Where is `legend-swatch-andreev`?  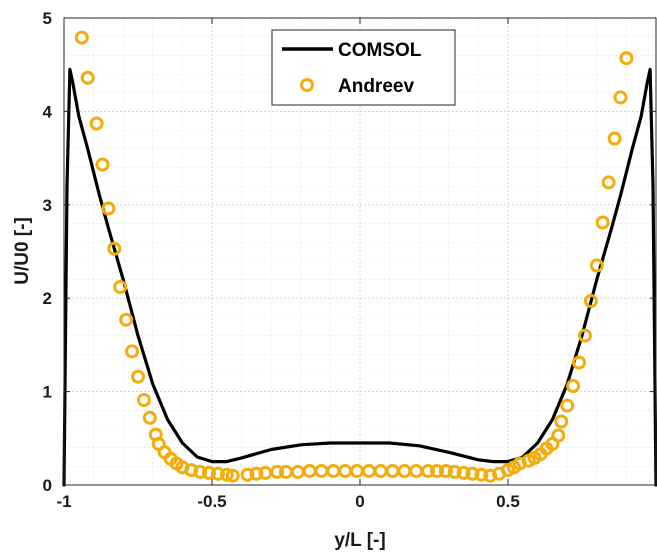
legend-swatch-andreev is located at coordinates (307, 85).